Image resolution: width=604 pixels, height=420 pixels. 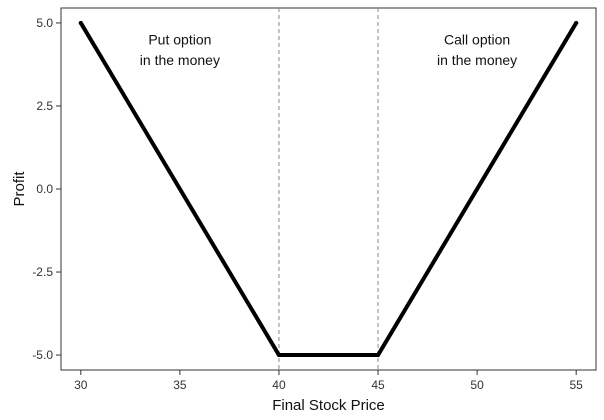 I want to click on x-tick-label: 55, so click(x=577, y=385).